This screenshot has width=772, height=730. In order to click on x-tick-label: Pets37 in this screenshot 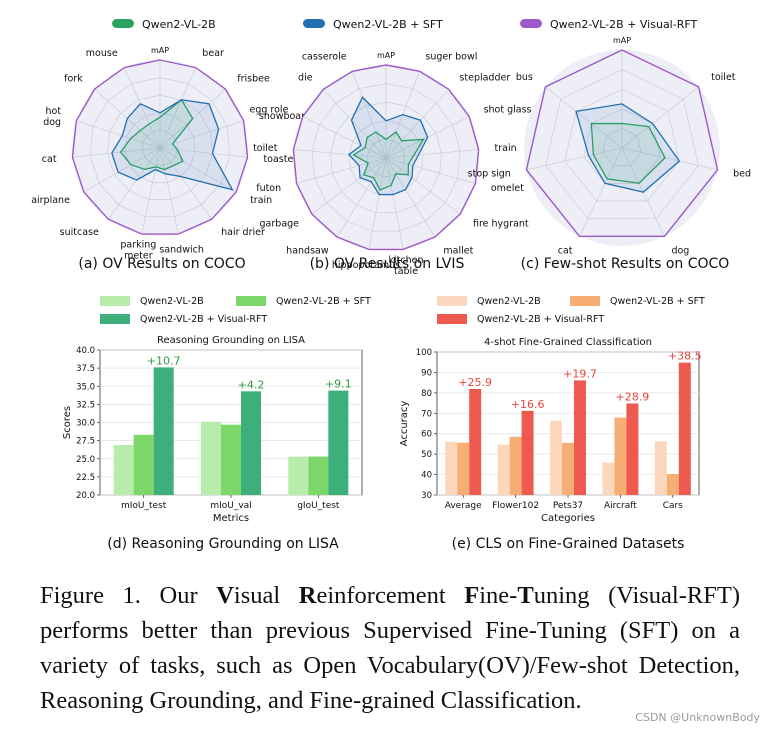, I will do `click(568, 506)`.